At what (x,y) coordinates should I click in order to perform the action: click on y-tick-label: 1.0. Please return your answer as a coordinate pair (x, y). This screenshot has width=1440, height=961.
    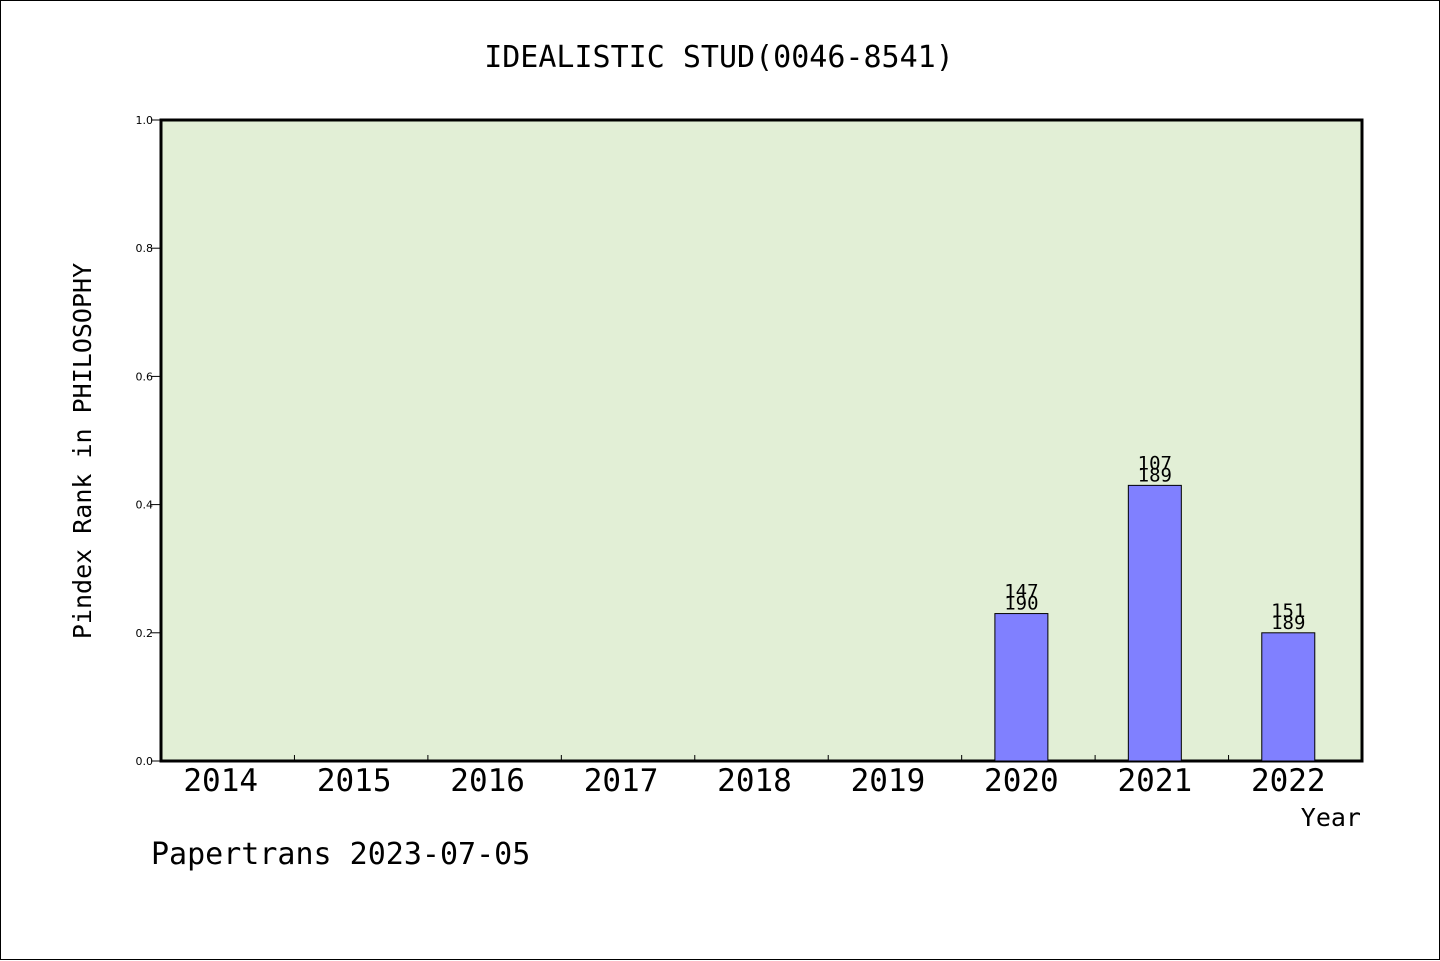
    Looking at the image, I should click on (145, 120).